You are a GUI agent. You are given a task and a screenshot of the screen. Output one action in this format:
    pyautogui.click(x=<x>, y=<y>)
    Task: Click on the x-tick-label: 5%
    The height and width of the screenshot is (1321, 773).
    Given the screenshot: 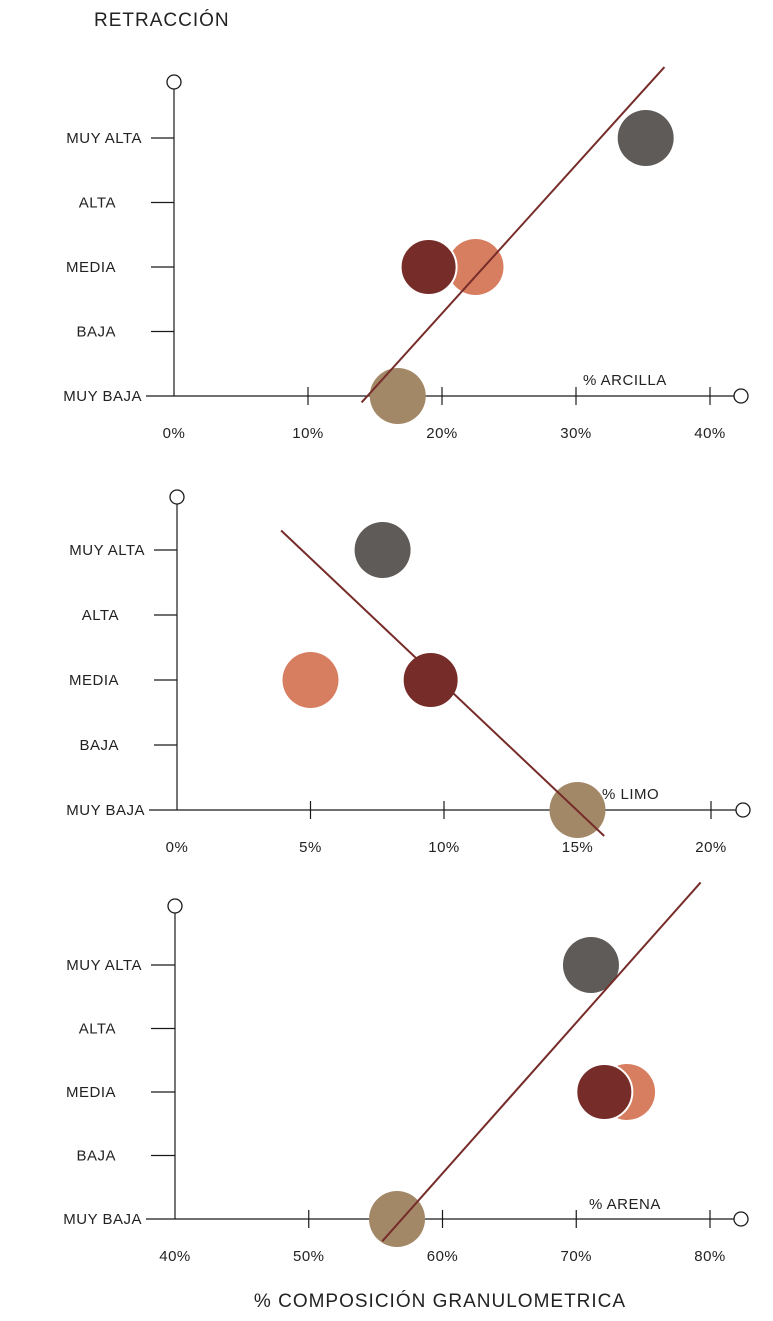 What is the action you would take?
    pyautogui.click(x=310, y=847)
    